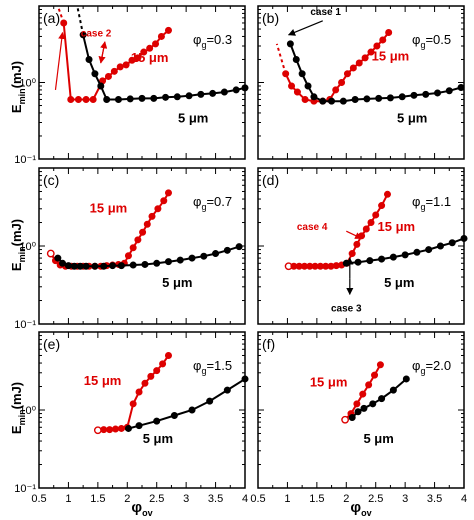 The height and width of the screenshot is (520, 474). Describe the element at coordinates (18, 87) in the screenshot. I see `y-axis-label-row-1: Emin(mJ)` at that location.